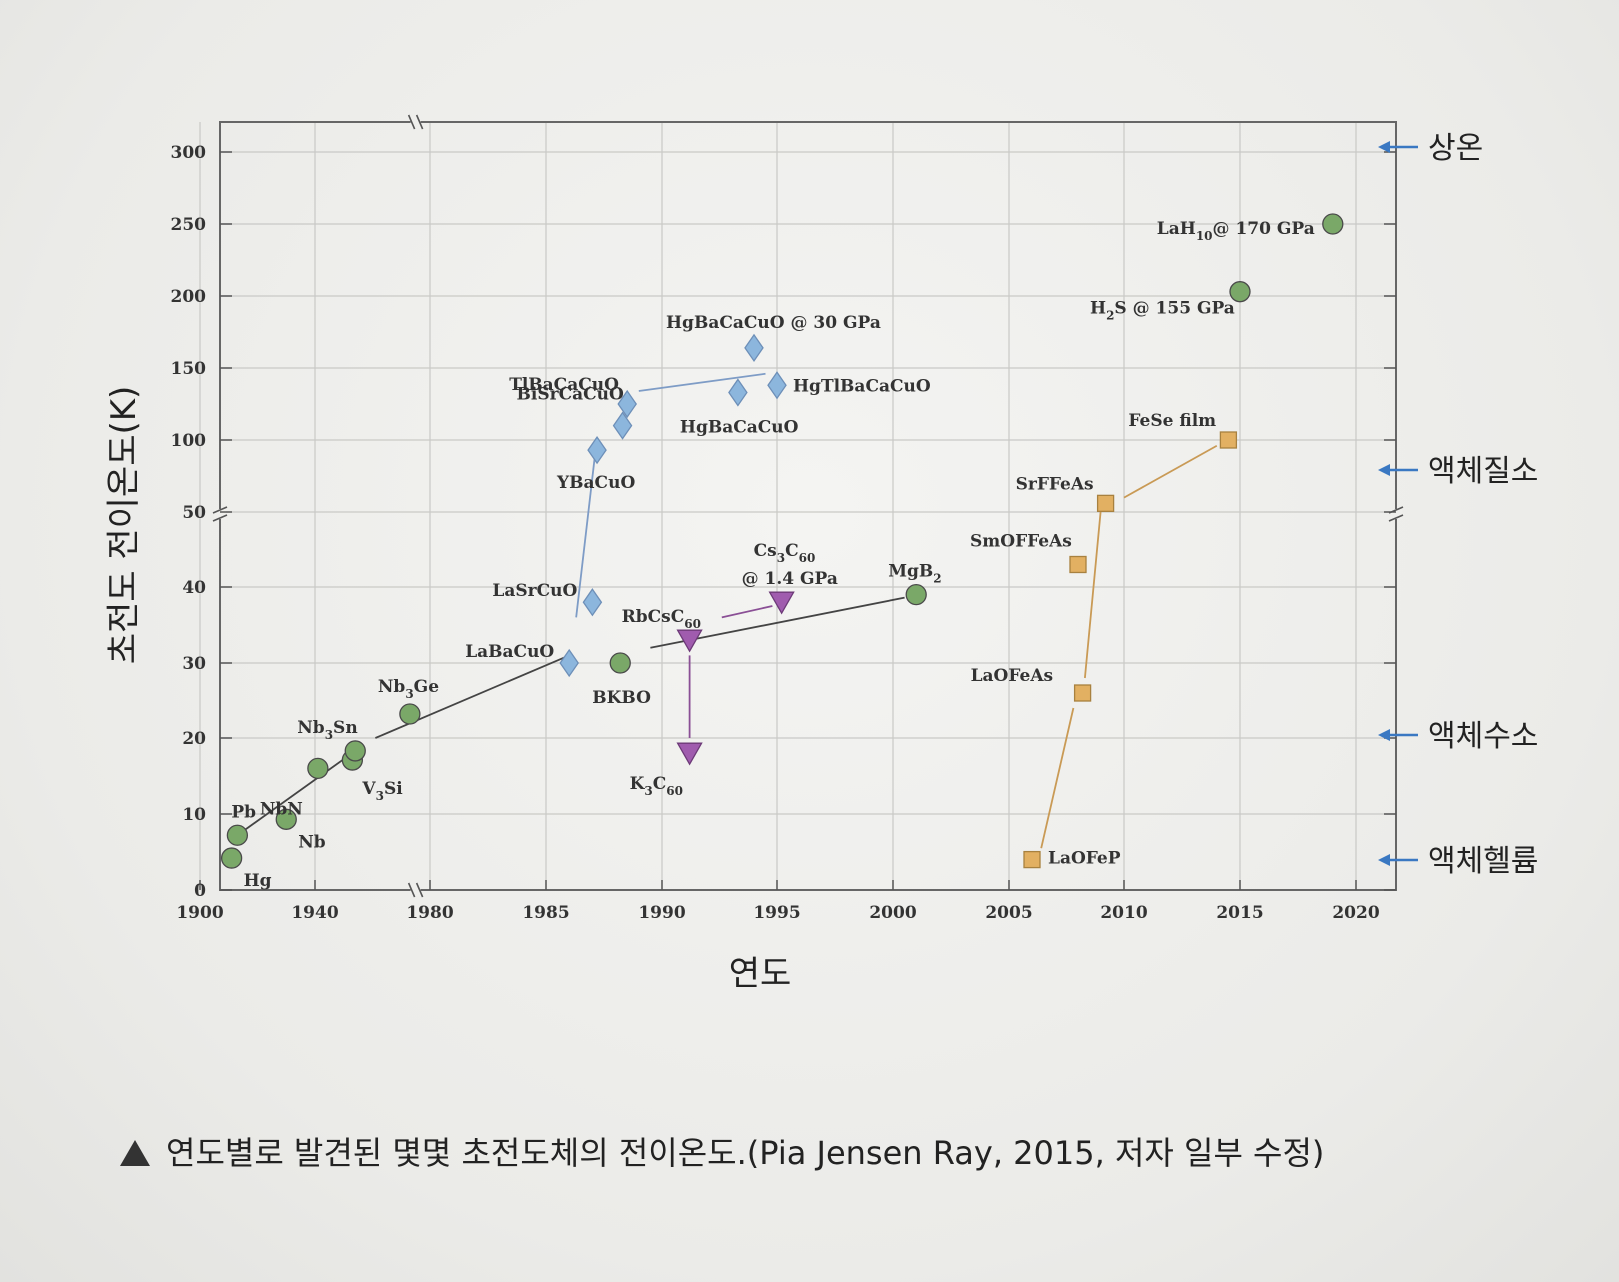  Describe the element at coordinates (199, 913) in the screenshot. I see `x-tick-label: 1900` at that location.